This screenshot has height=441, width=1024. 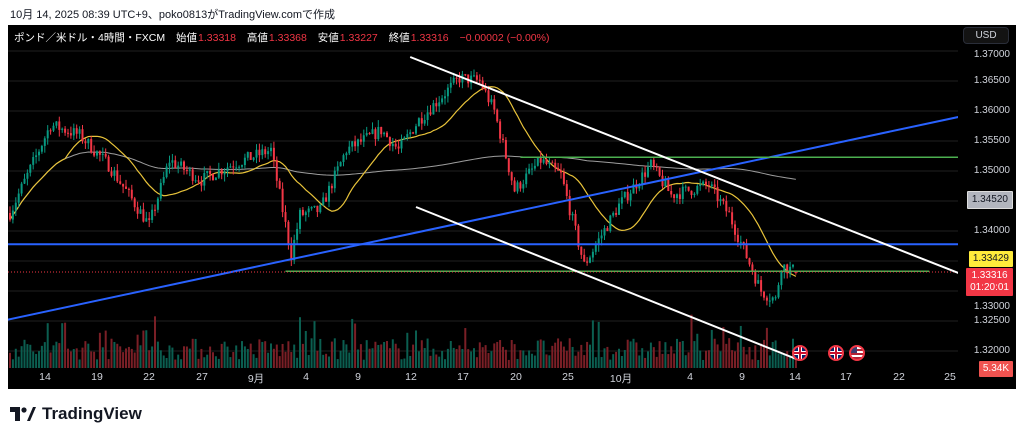 What do you see at coordinates (621, 379) in the screenshot?
I see `time-label: 10月` at bounding box center [621, 379].